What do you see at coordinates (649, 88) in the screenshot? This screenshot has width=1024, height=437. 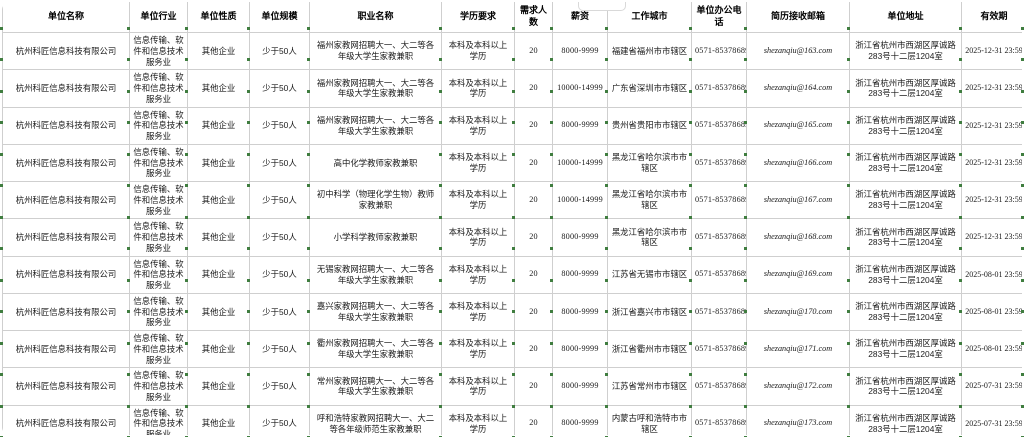 I see `cell-city: 广东省深圳市市辖区` at bounding box center [649, 88].